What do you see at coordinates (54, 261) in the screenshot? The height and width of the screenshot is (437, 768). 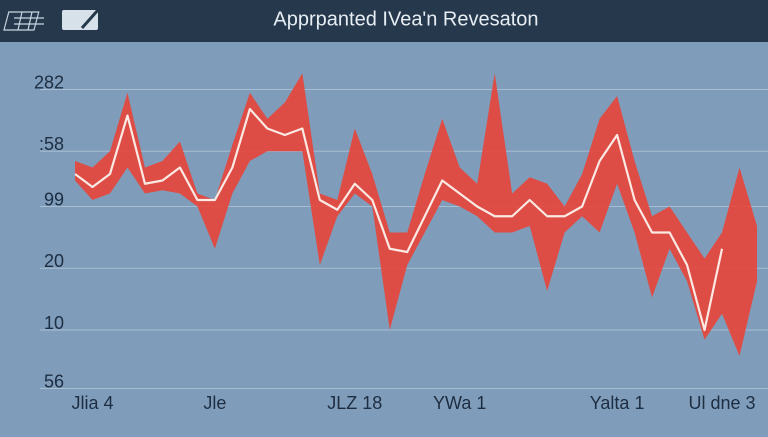 I see `y-tick-label: 20` at bounding box center [54, 261].